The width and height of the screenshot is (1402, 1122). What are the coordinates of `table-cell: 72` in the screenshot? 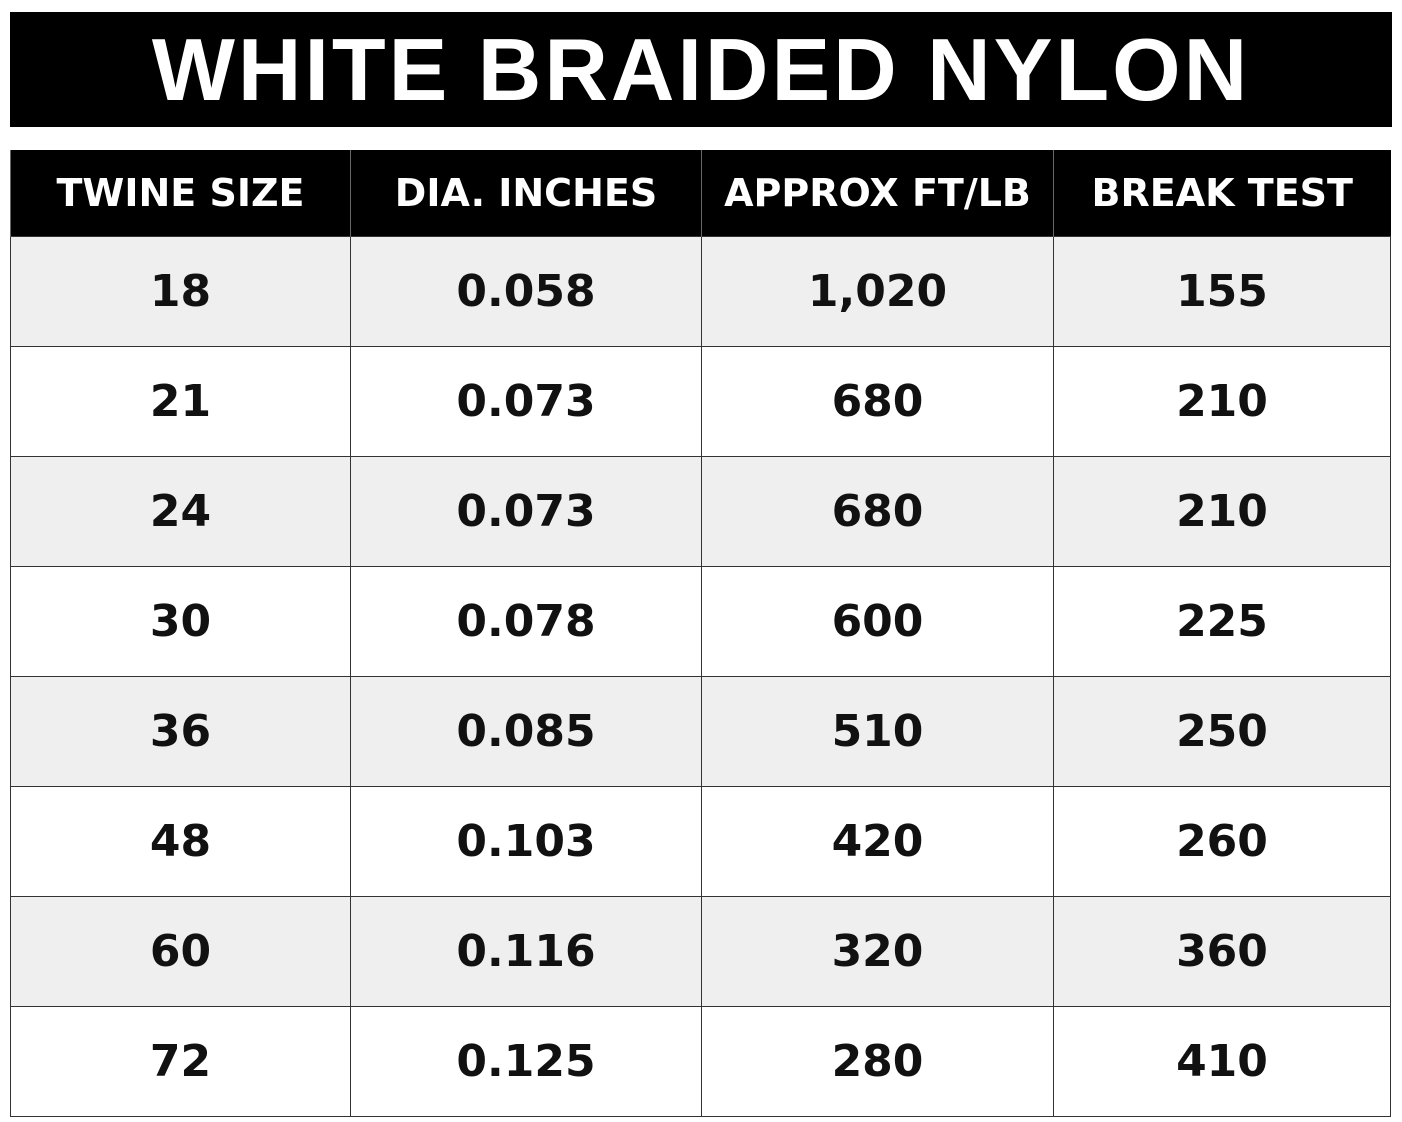 It's located at (180, 1061).